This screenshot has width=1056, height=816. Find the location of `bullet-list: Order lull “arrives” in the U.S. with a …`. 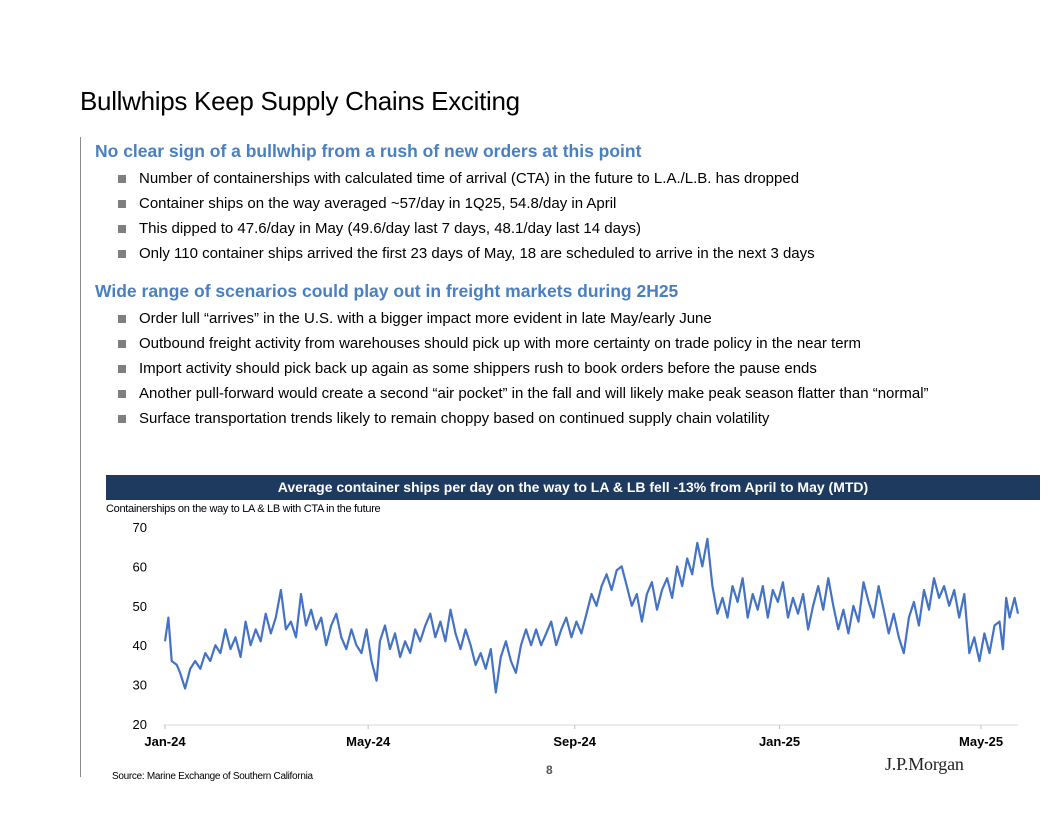

bullet-list: Order lull “arrives” in the U.S. with a … is located at coordinates (565, 368).